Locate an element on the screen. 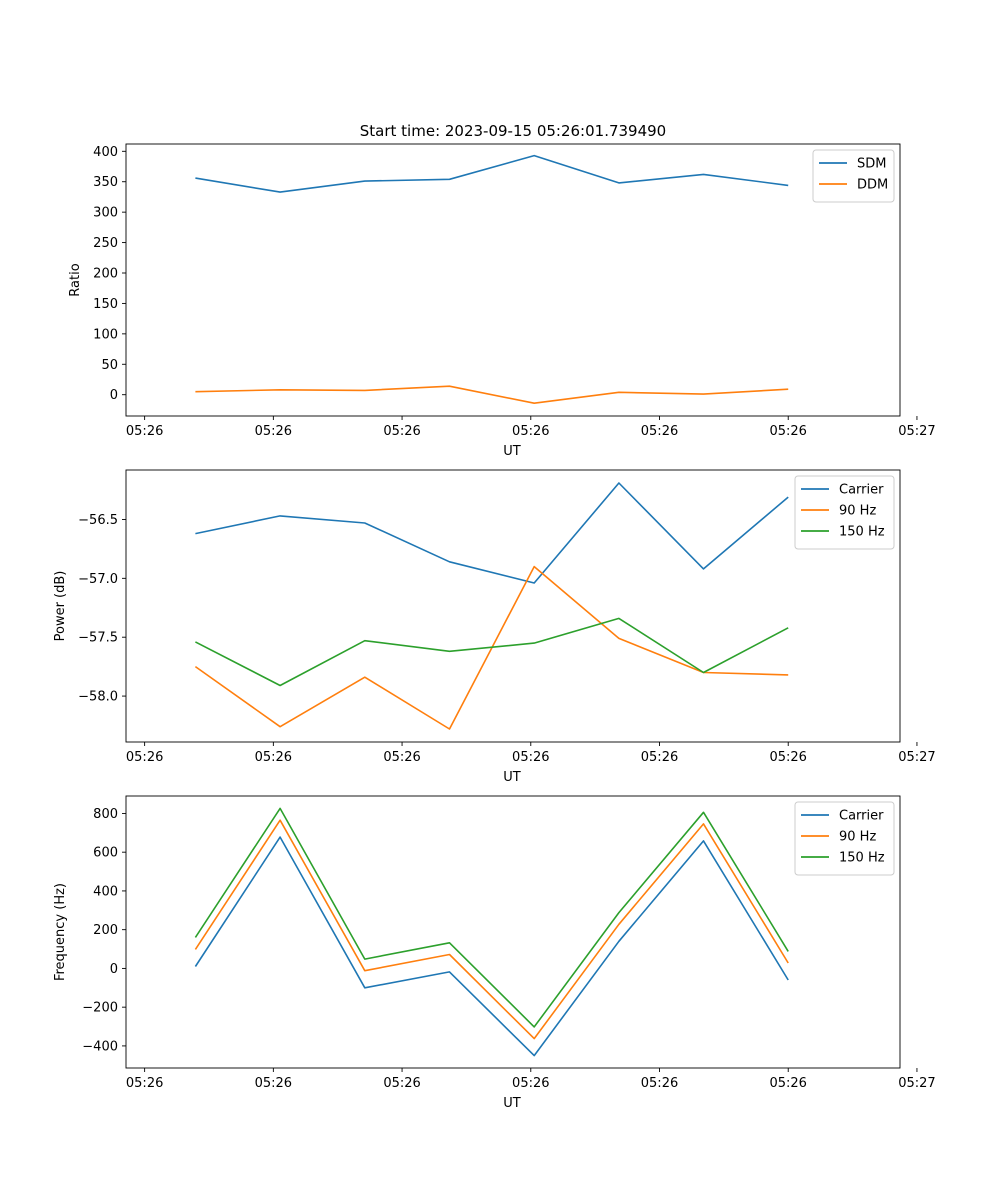 This screenshot has height=1200, width=1000. legend-label: DDM is located at coordinates (872, 185).